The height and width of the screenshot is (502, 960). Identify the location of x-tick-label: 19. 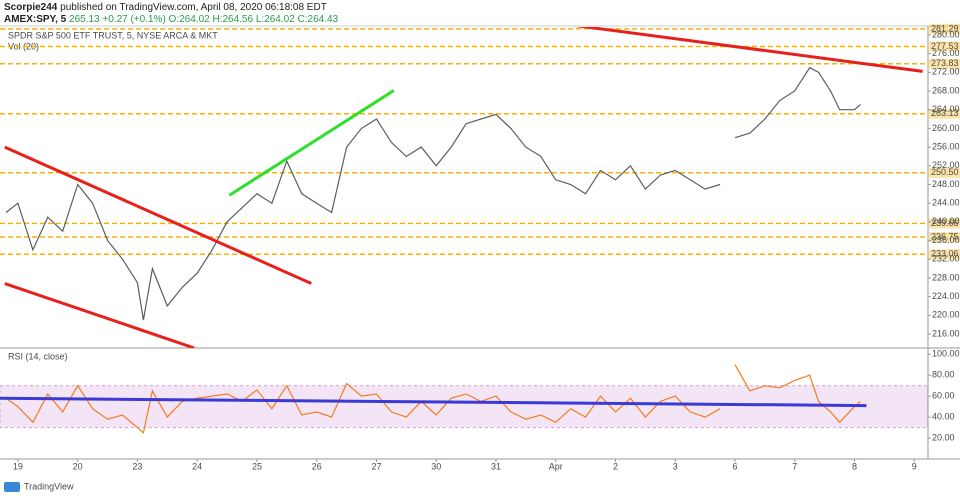
(18, 466).